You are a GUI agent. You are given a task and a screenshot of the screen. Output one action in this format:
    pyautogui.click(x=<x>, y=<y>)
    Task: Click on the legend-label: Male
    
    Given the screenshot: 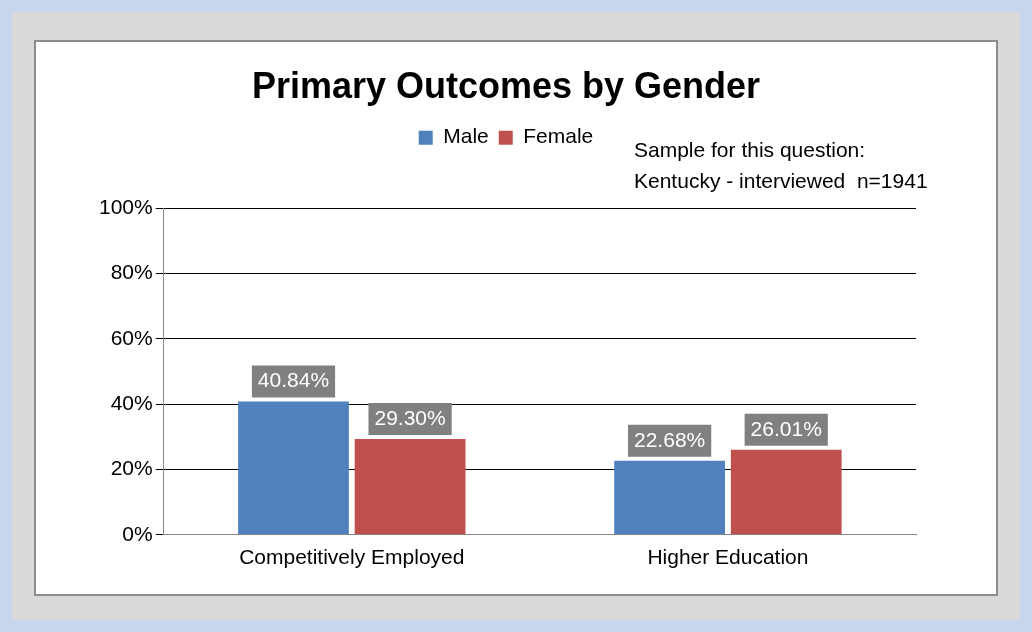 What is the action you would take?
    pyautogui.click(x=466, y=136)
    